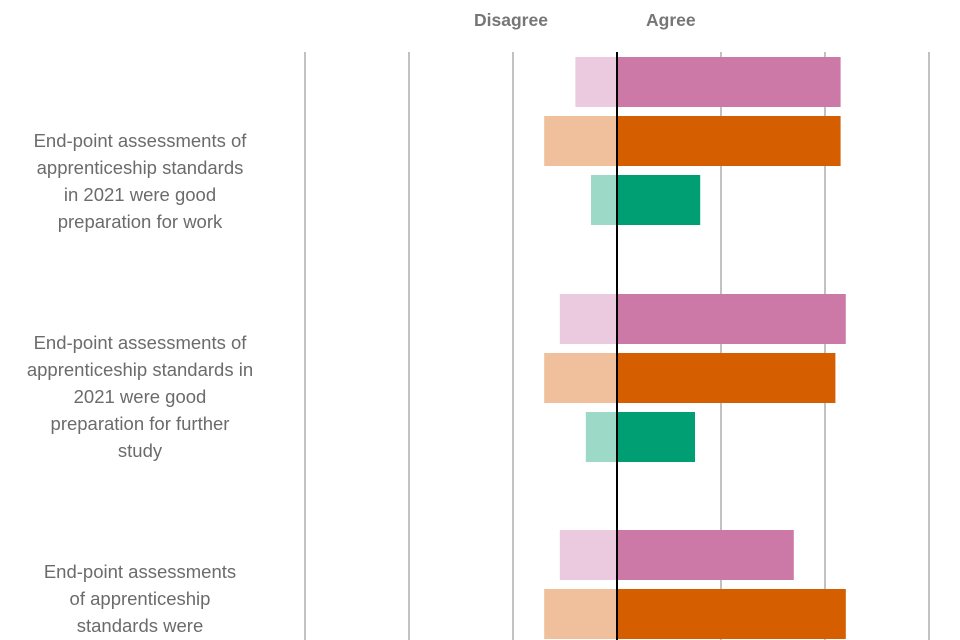 This screenshot has width=960, height=640. I want to click on bar-disagree-cat1-series3, so click(604, 200).